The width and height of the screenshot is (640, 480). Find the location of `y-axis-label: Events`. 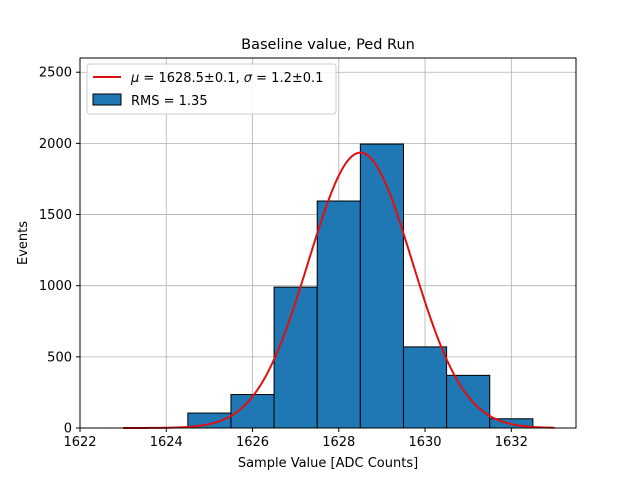

y-axis-label: Events is located at coordinates (23, 243).